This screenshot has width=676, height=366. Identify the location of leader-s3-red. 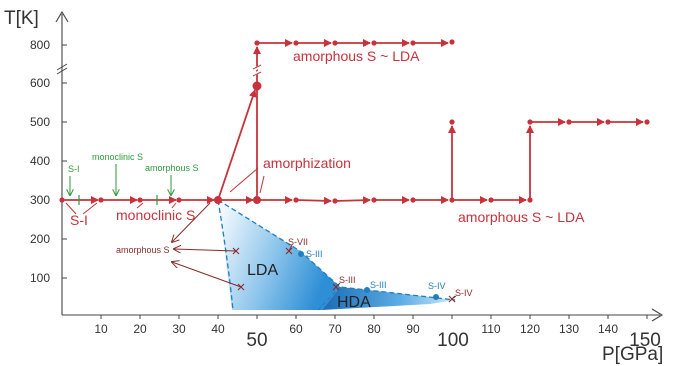
(338, 285).